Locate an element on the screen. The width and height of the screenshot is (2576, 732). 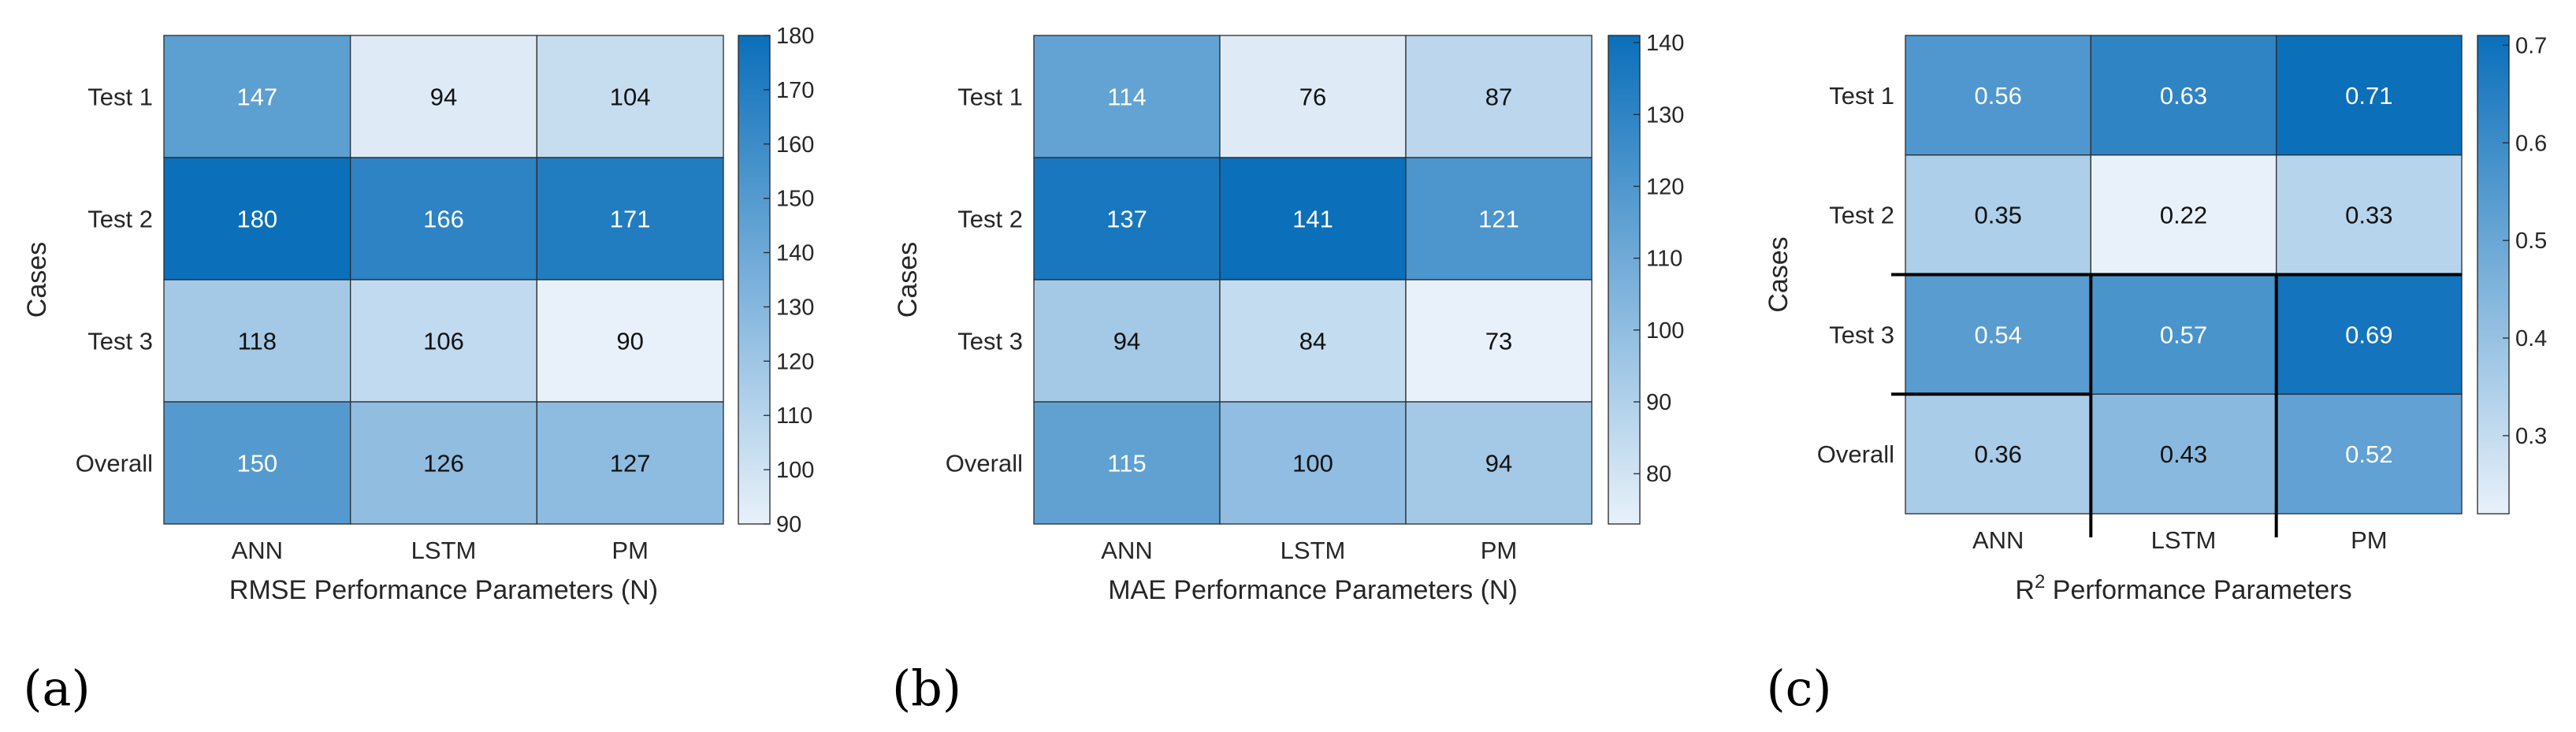
cell-value: 180 is located at coordinates (256, 219).